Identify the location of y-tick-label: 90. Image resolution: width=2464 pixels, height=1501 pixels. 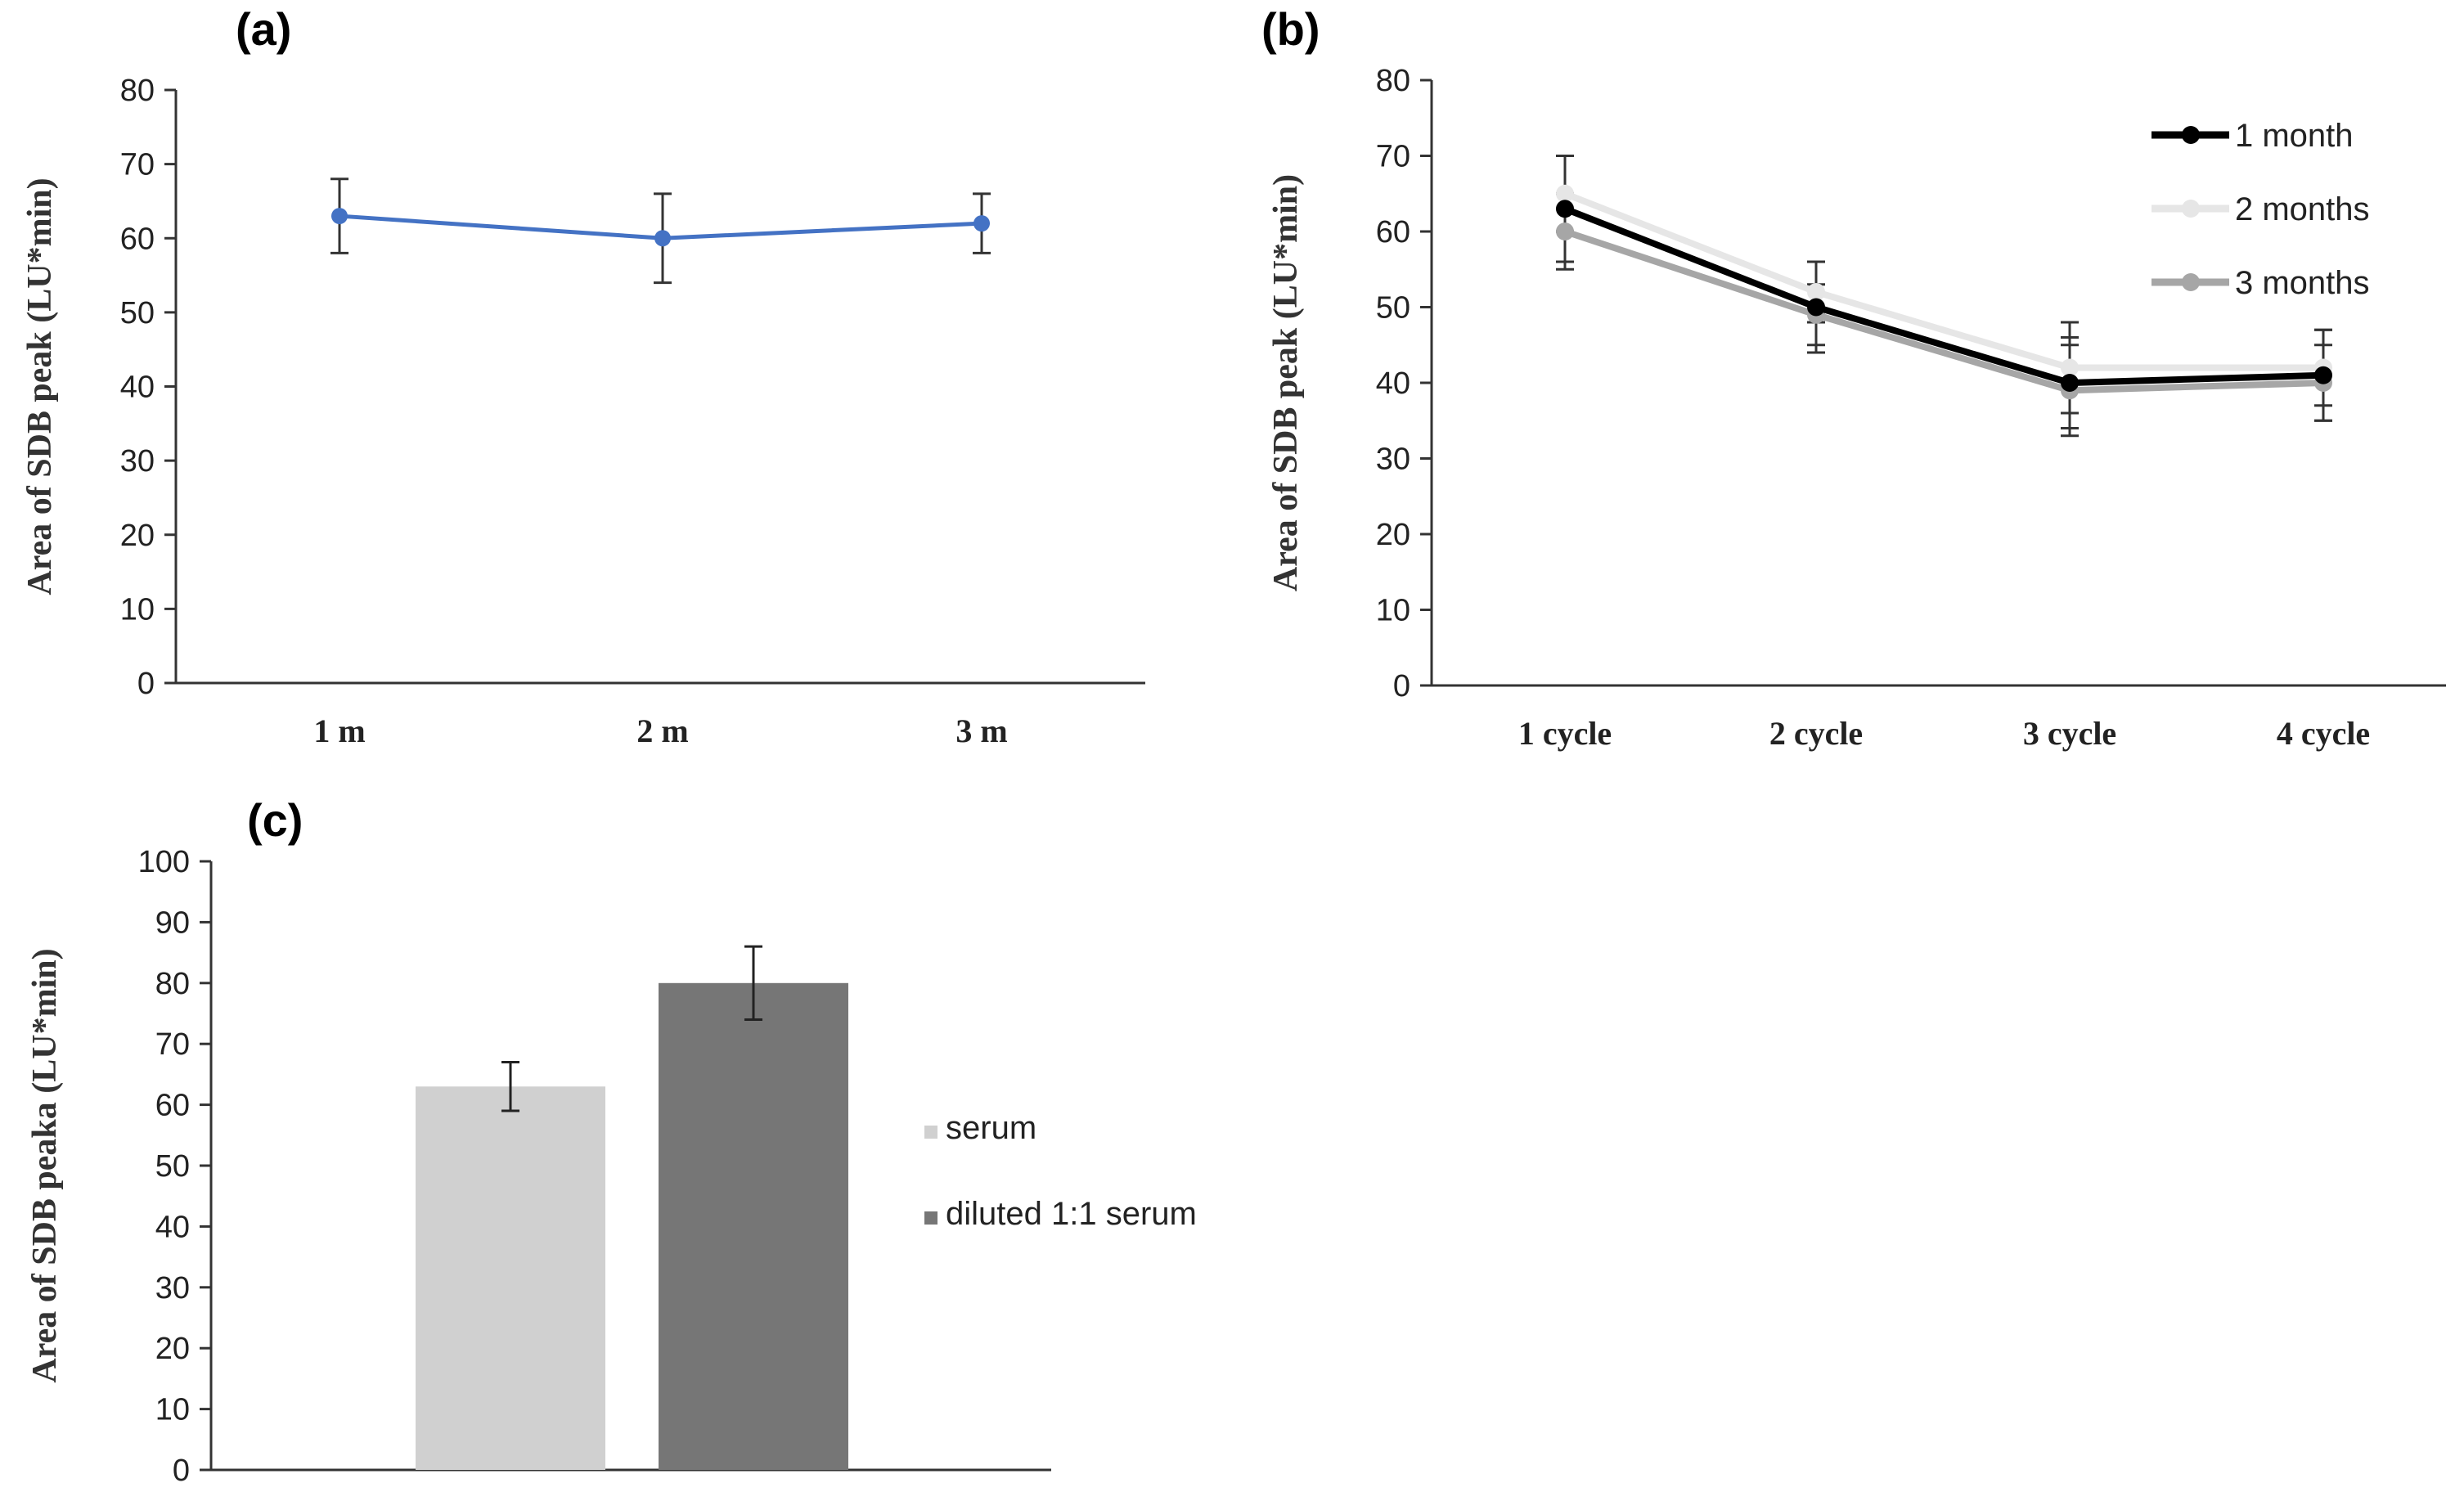
(172, 923).